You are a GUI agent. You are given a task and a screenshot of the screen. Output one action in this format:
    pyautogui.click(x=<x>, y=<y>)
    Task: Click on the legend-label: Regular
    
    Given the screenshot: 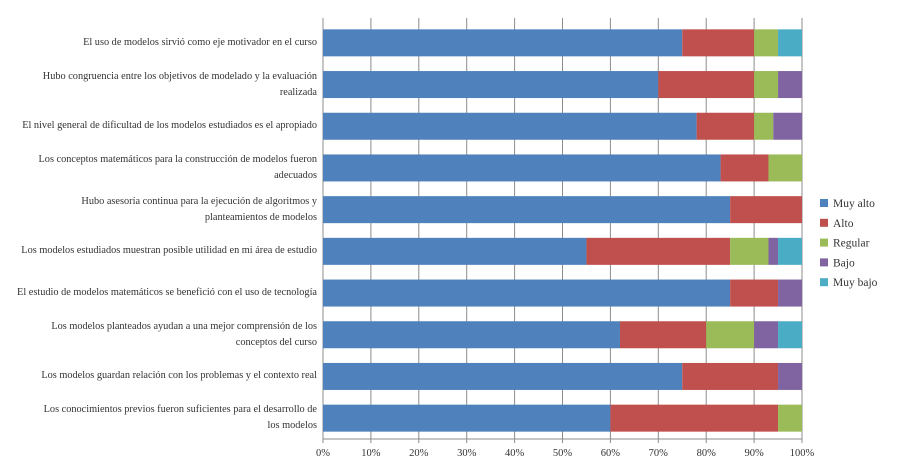 What is the action you would take?
    pyautogui.click(x=851, y=244)
    